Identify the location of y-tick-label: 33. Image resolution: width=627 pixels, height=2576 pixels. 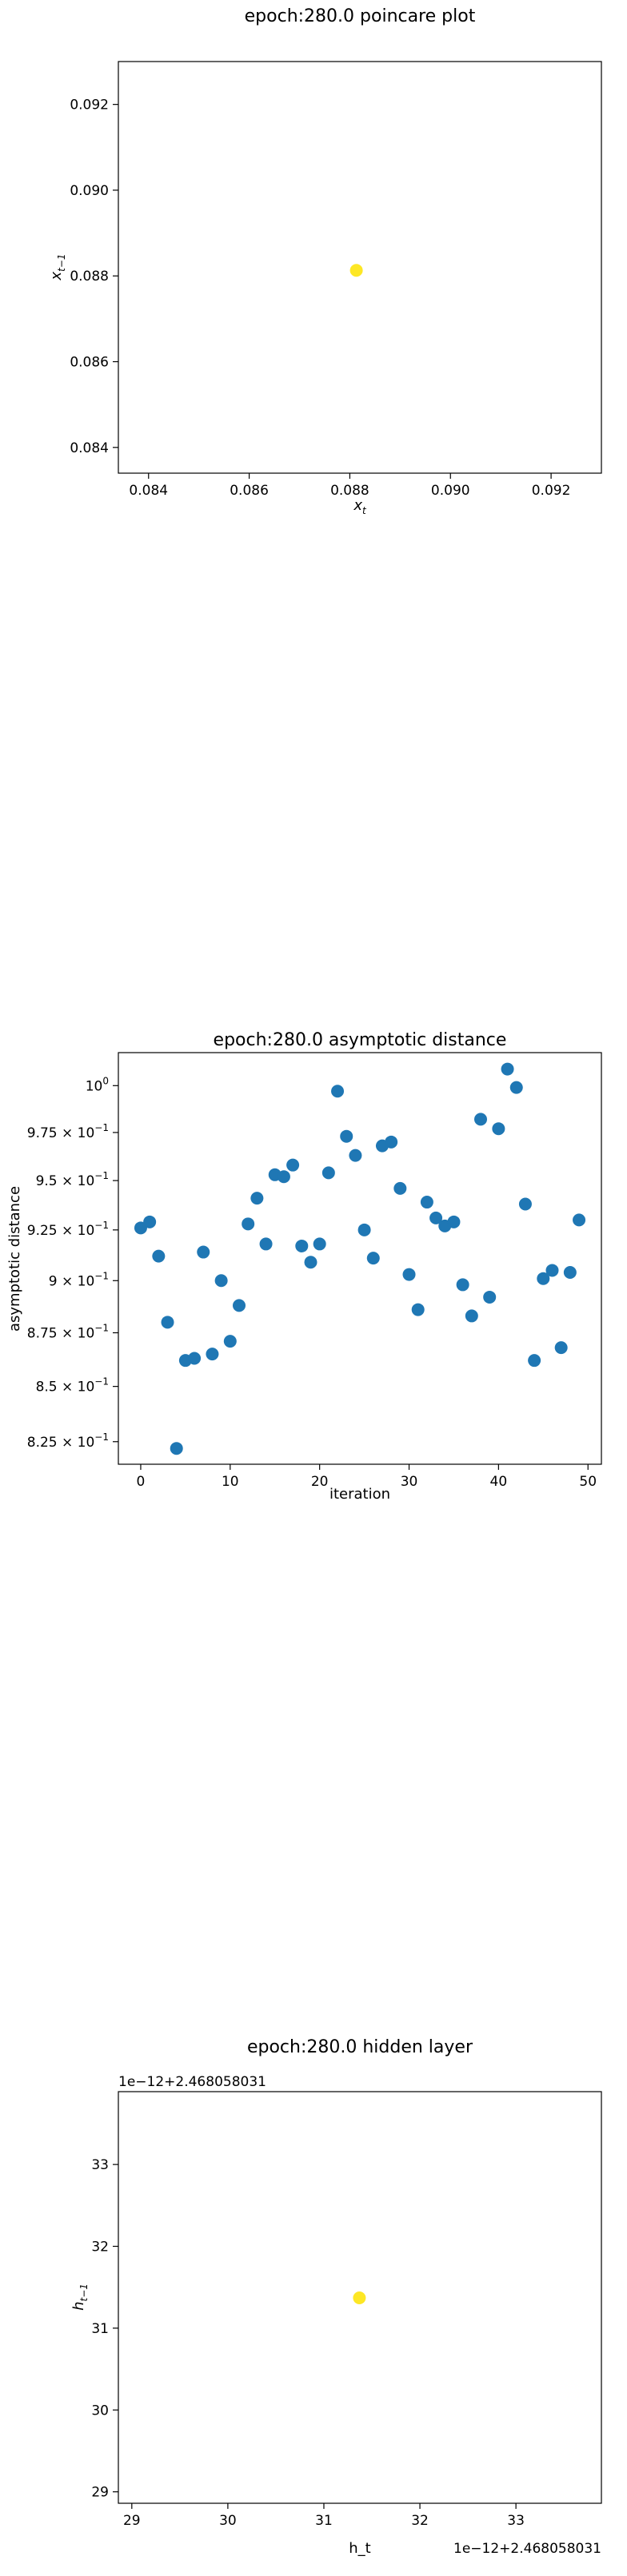
(100, 2165).